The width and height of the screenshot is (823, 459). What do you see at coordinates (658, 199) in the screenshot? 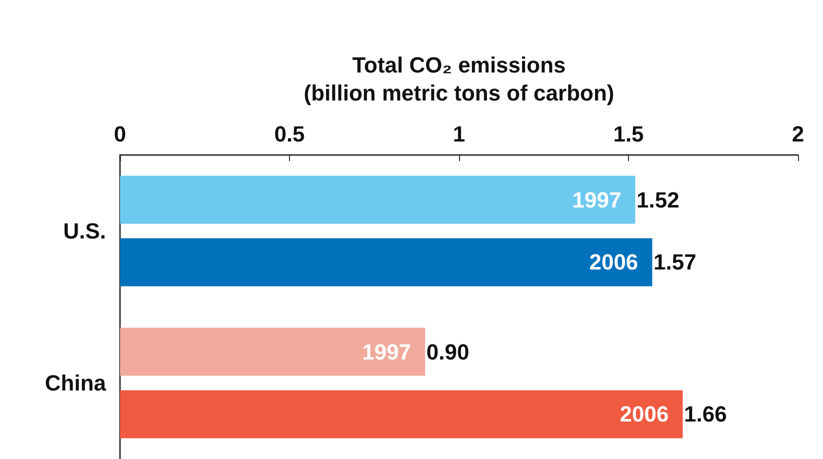
I see `data-label: 1.52` at bounding box center [658, 199].